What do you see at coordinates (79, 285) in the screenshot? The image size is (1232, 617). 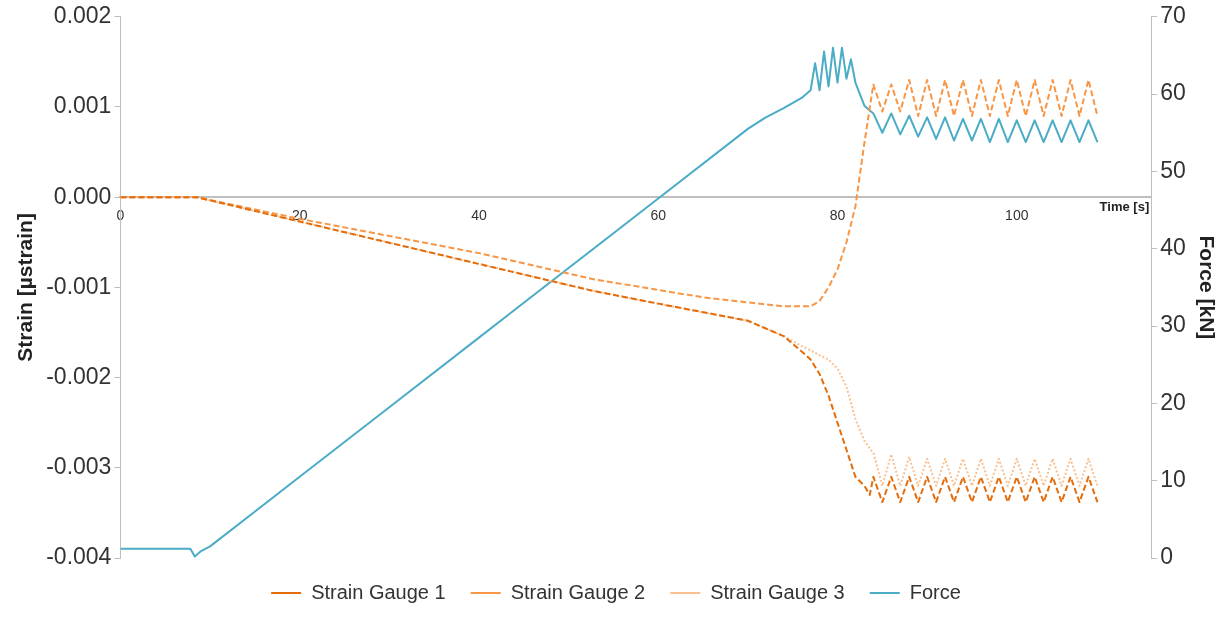 I see `y-tick-label: -0.001` at bounding box center [79, 285].